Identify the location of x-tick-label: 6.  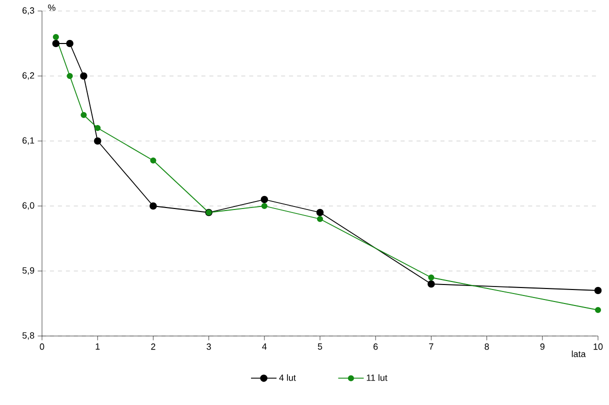
(376, 346).